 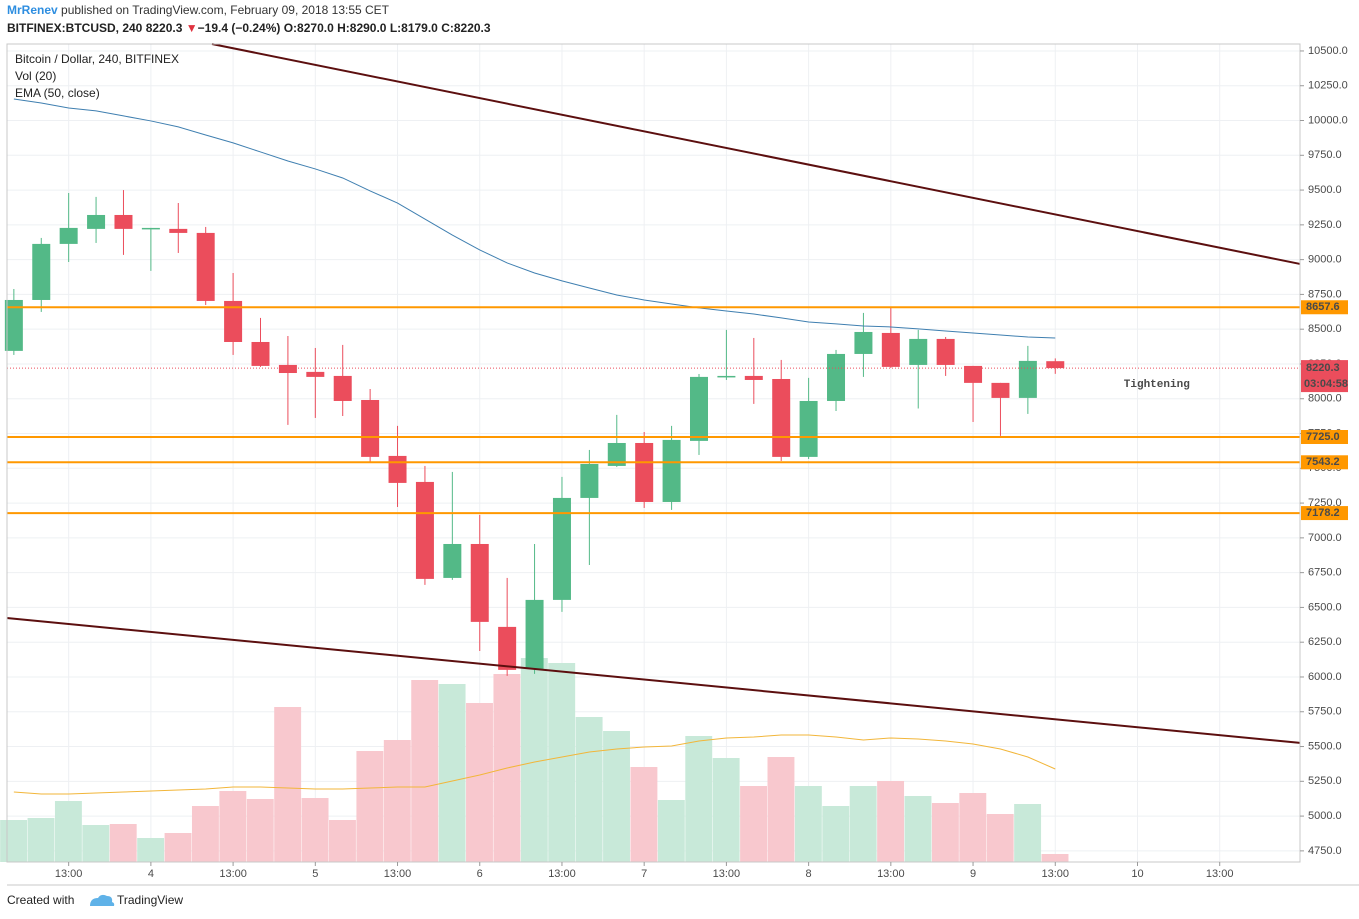 What do you see at coordinates (809, 874) in the screenshot?
I see `x-tick-label: 8` at bounding box center [809, 874].